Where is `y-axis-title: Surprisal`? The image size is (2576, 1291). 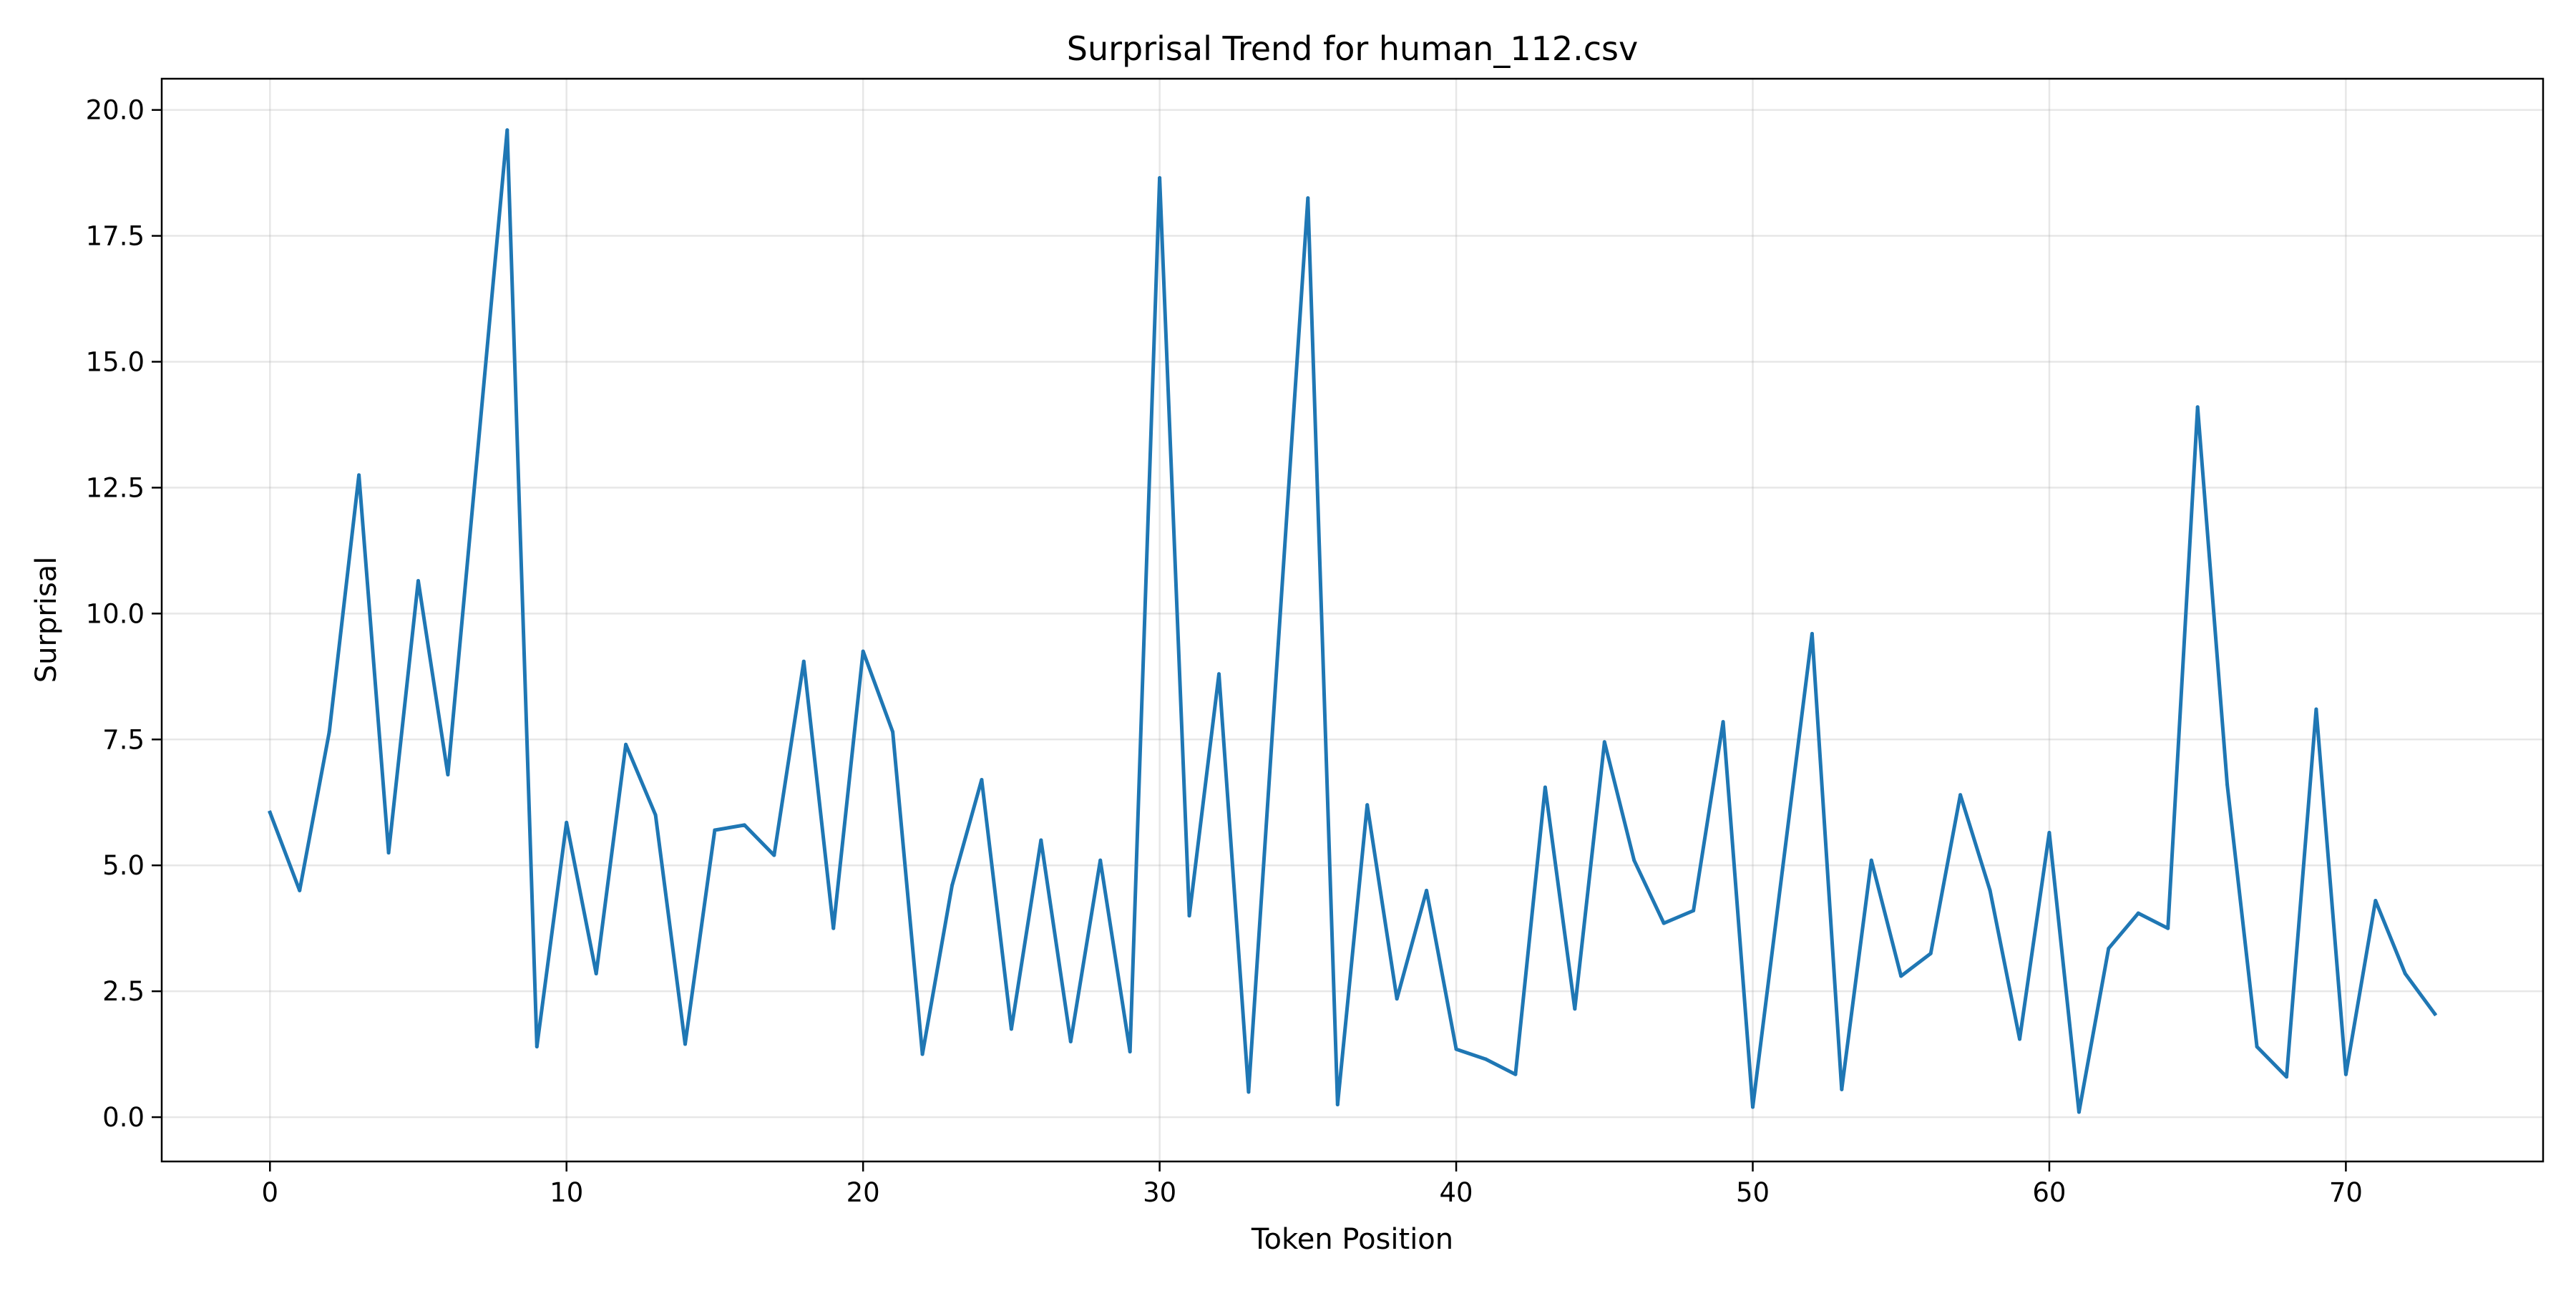 y-axis-title: Surprisal is located at coordinates (46, 620).